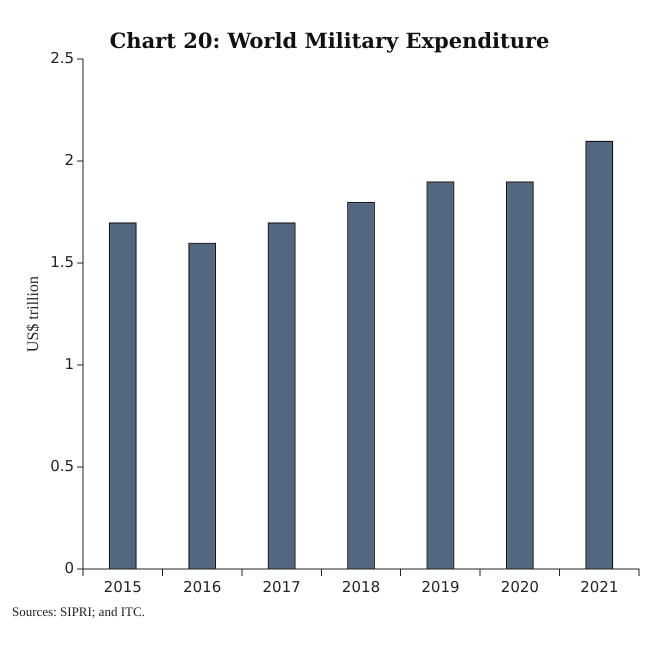 This screenshot has height=658, width=653. Describe the element at coordinates (33, 314) in the screenshot. I see `y-axis-title: US$ trillion` at that location.